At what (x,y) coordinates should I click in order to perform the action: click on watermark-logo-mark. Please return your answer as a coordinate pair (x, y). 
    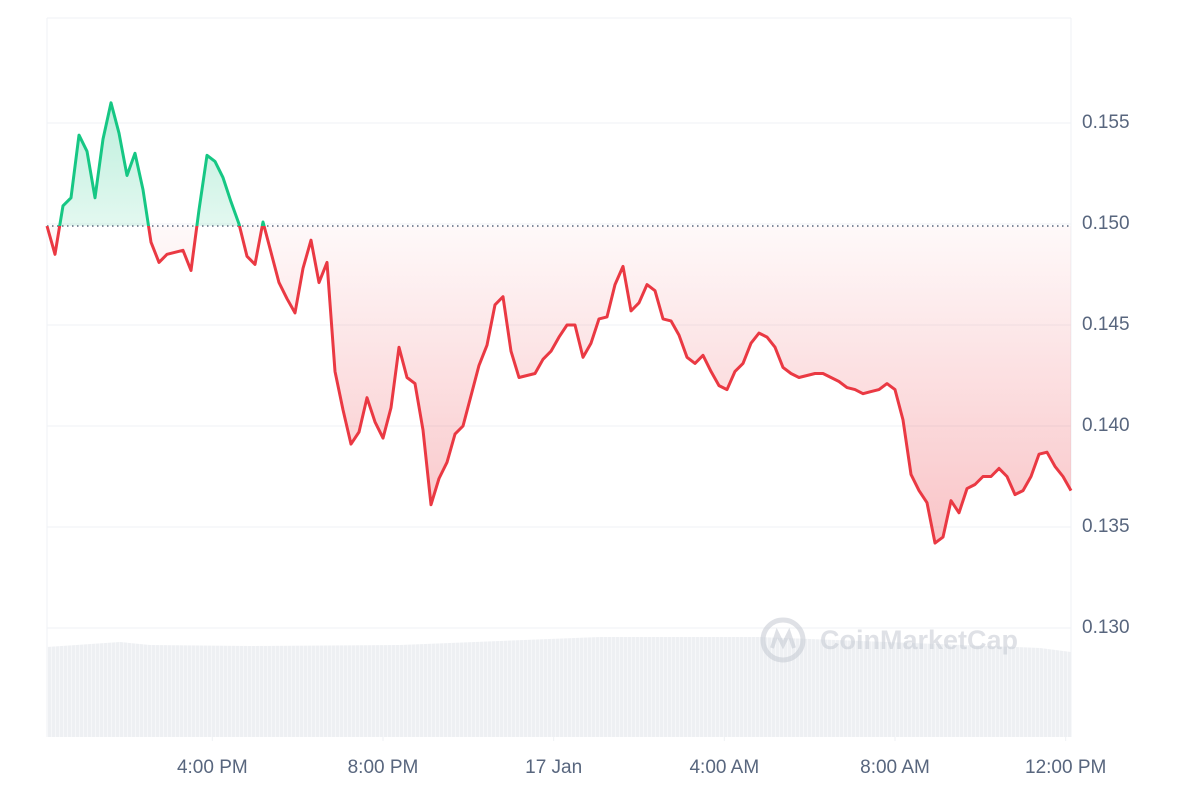
    Looking at the image, I should click on (783, 638).